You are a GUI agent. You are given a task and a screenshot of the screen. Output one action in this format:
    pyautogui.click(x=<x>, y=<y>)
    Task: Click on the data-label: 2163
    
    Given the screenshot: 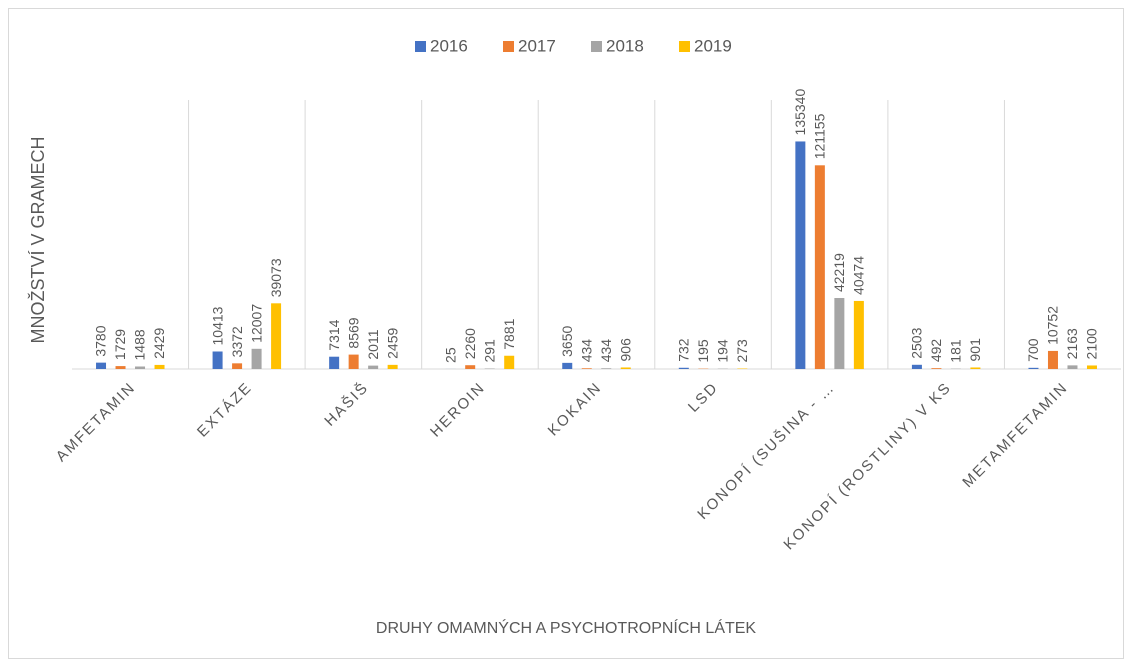 What is the action you would take?
    pyautogui.click(x=1072, y=343)
    